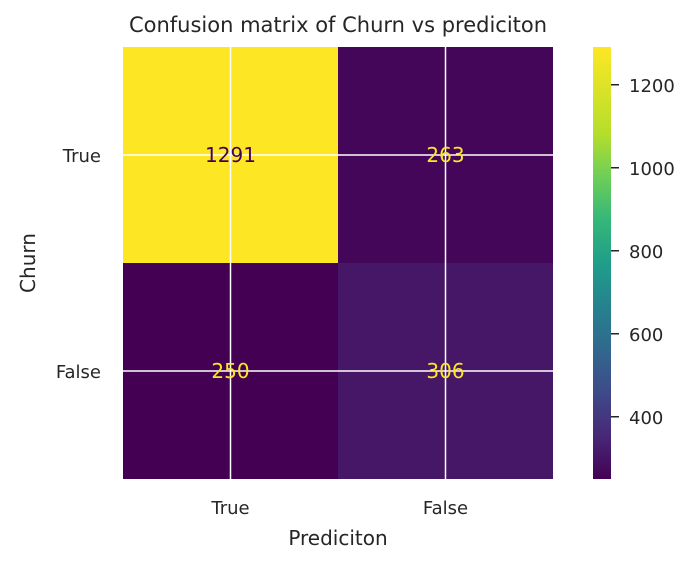 The height and width of the screenshot is (565, 700). Describe the element at coordinates (230, 371) in the screenshot. I see `cell-value-label: 250` at that location.